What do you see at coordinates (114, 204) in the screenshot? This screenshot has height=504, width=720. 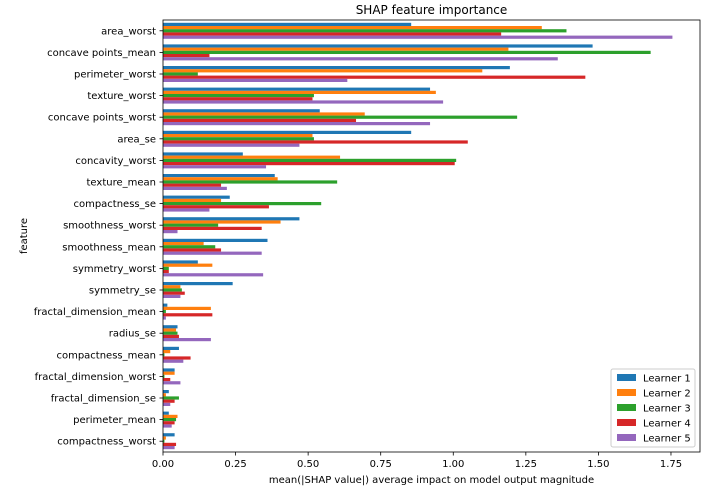 I see `y-tick-label: compactness_se` at bounding box center [114, 204].